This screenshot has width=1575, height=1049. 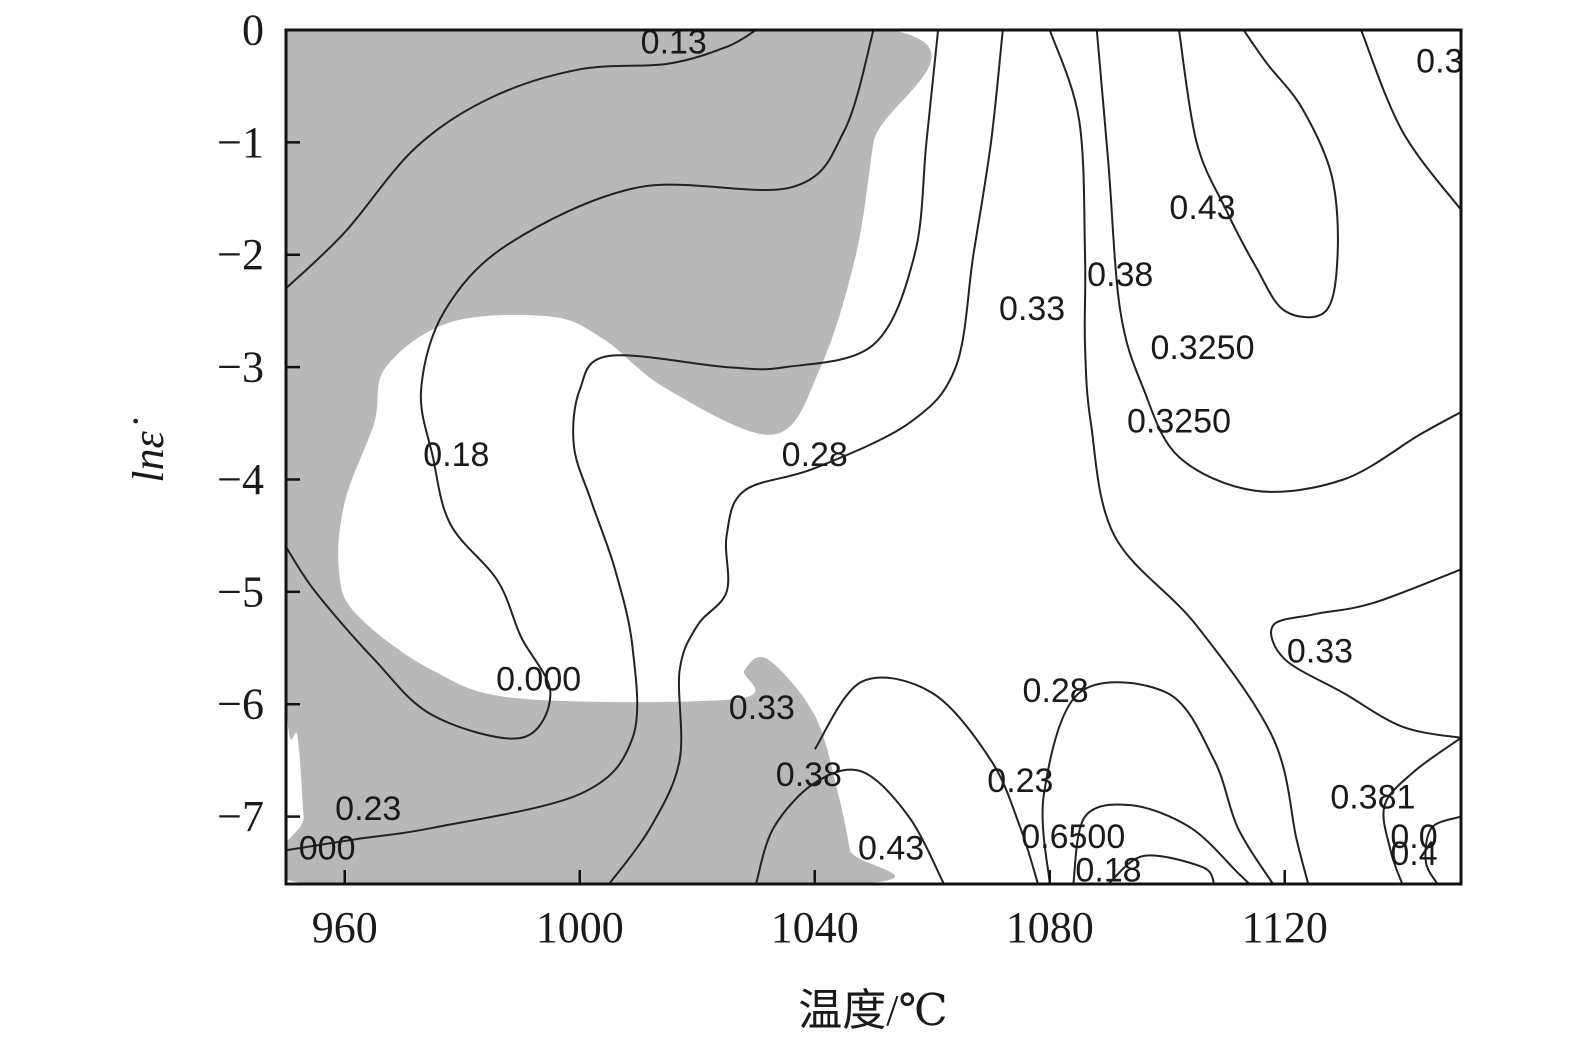 What do you see at coordinates (258, 423) in the screenshot?
I see `y-axis-ticks: 0 −1 −2 −3 −4 −5 −6 −7` at bounding box center [258, 423].